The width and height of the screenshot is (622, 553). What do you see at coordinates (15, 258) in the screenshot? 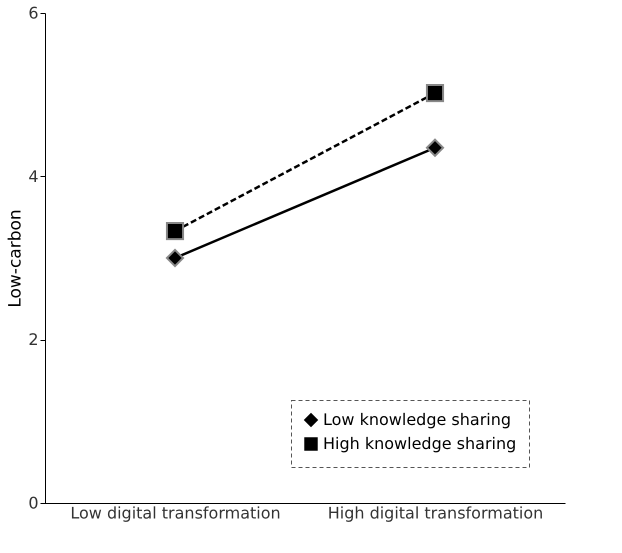
I see `y-axis-title: Low-carbon` at bounding box center [15, 258].